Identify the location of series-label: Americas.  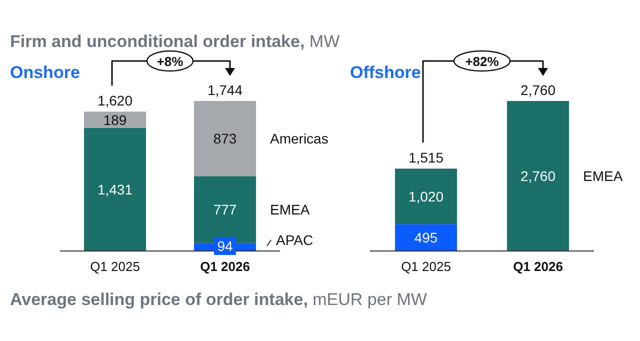
(299, 138).